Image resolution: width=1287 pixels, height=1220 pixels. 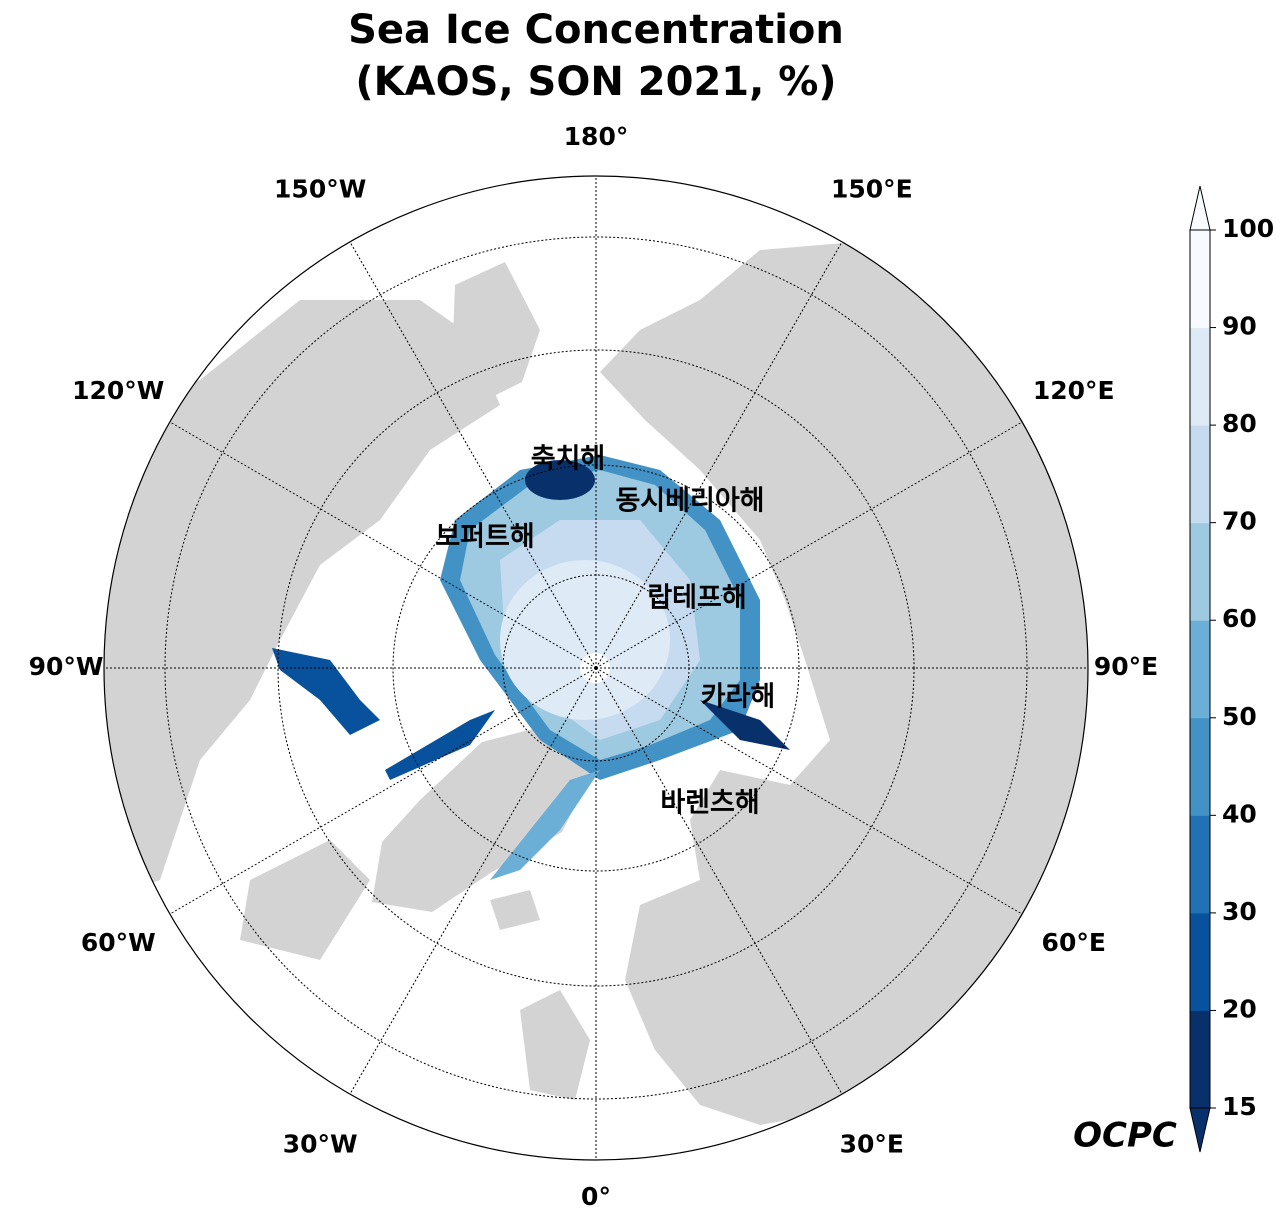 I want to click on meridian-label: 60°E, so click(x=1074, y=942).